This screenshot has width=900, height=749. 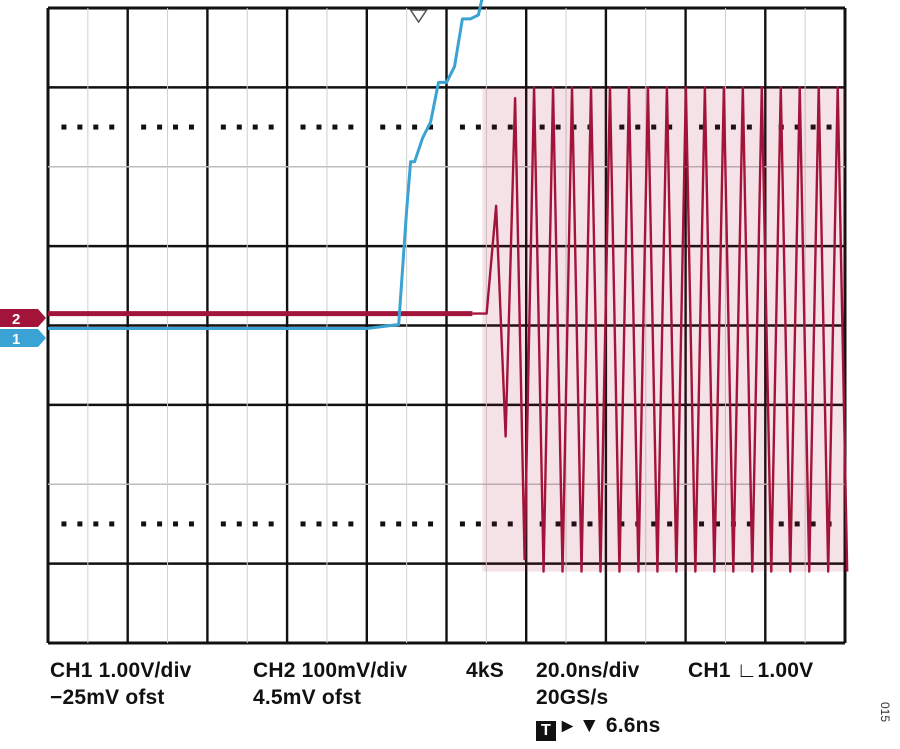 What do you see at coordinates (16, 319) in the screenshot?
I see `channel-2-marker-label: 2` at bounding box center [16, 319].